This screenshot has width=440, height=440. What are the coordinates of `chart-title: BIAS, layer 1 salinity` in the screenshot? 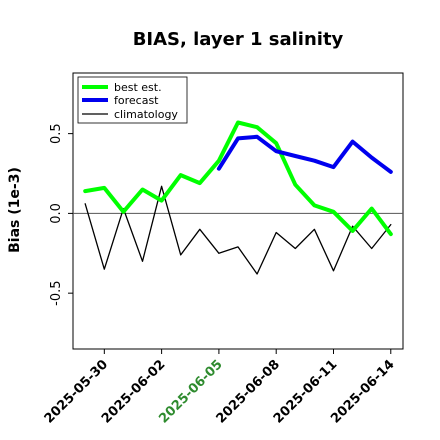 It's located at (238, 39).